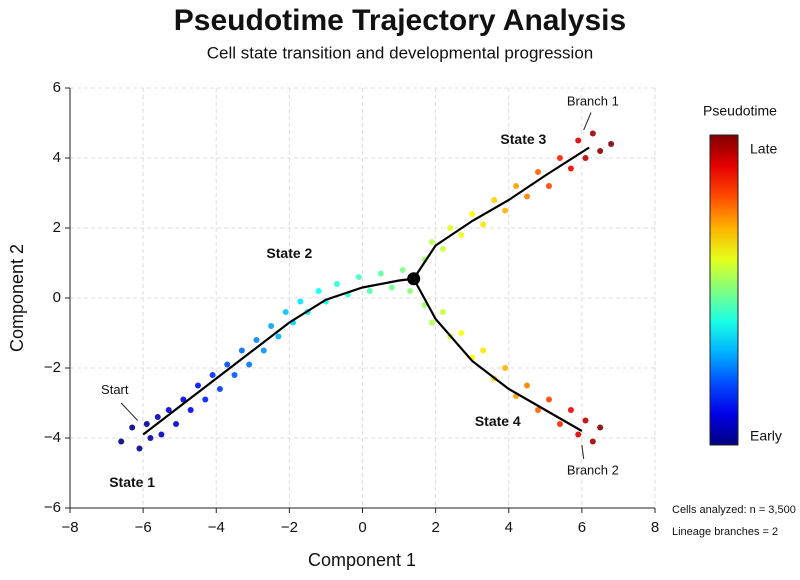 The image size is (800, 580). I want to click on x-tick-label: −4, so click(216, 527).